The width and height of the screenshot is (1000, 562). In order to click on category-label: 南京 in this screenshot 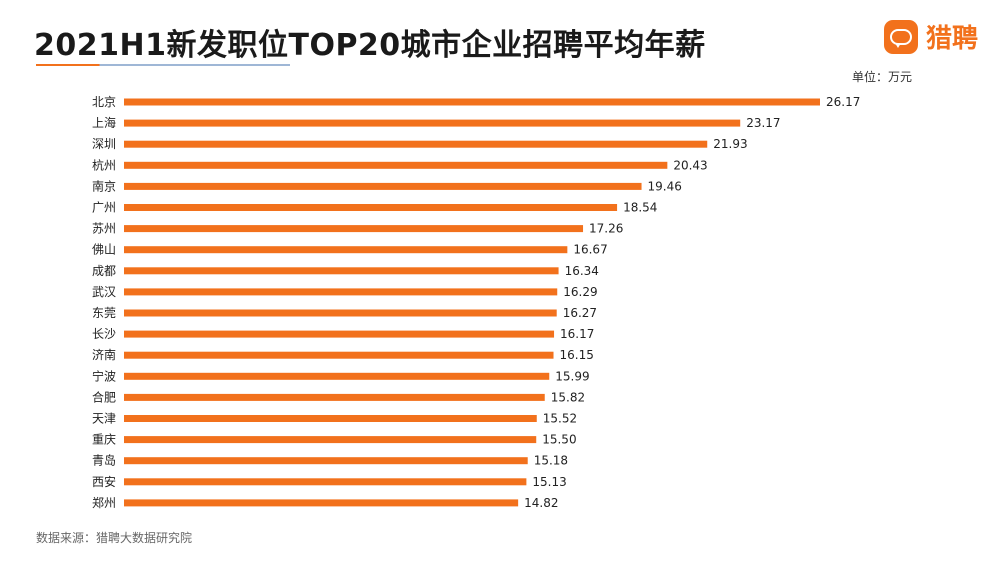, I will do `click(104, 185)`.